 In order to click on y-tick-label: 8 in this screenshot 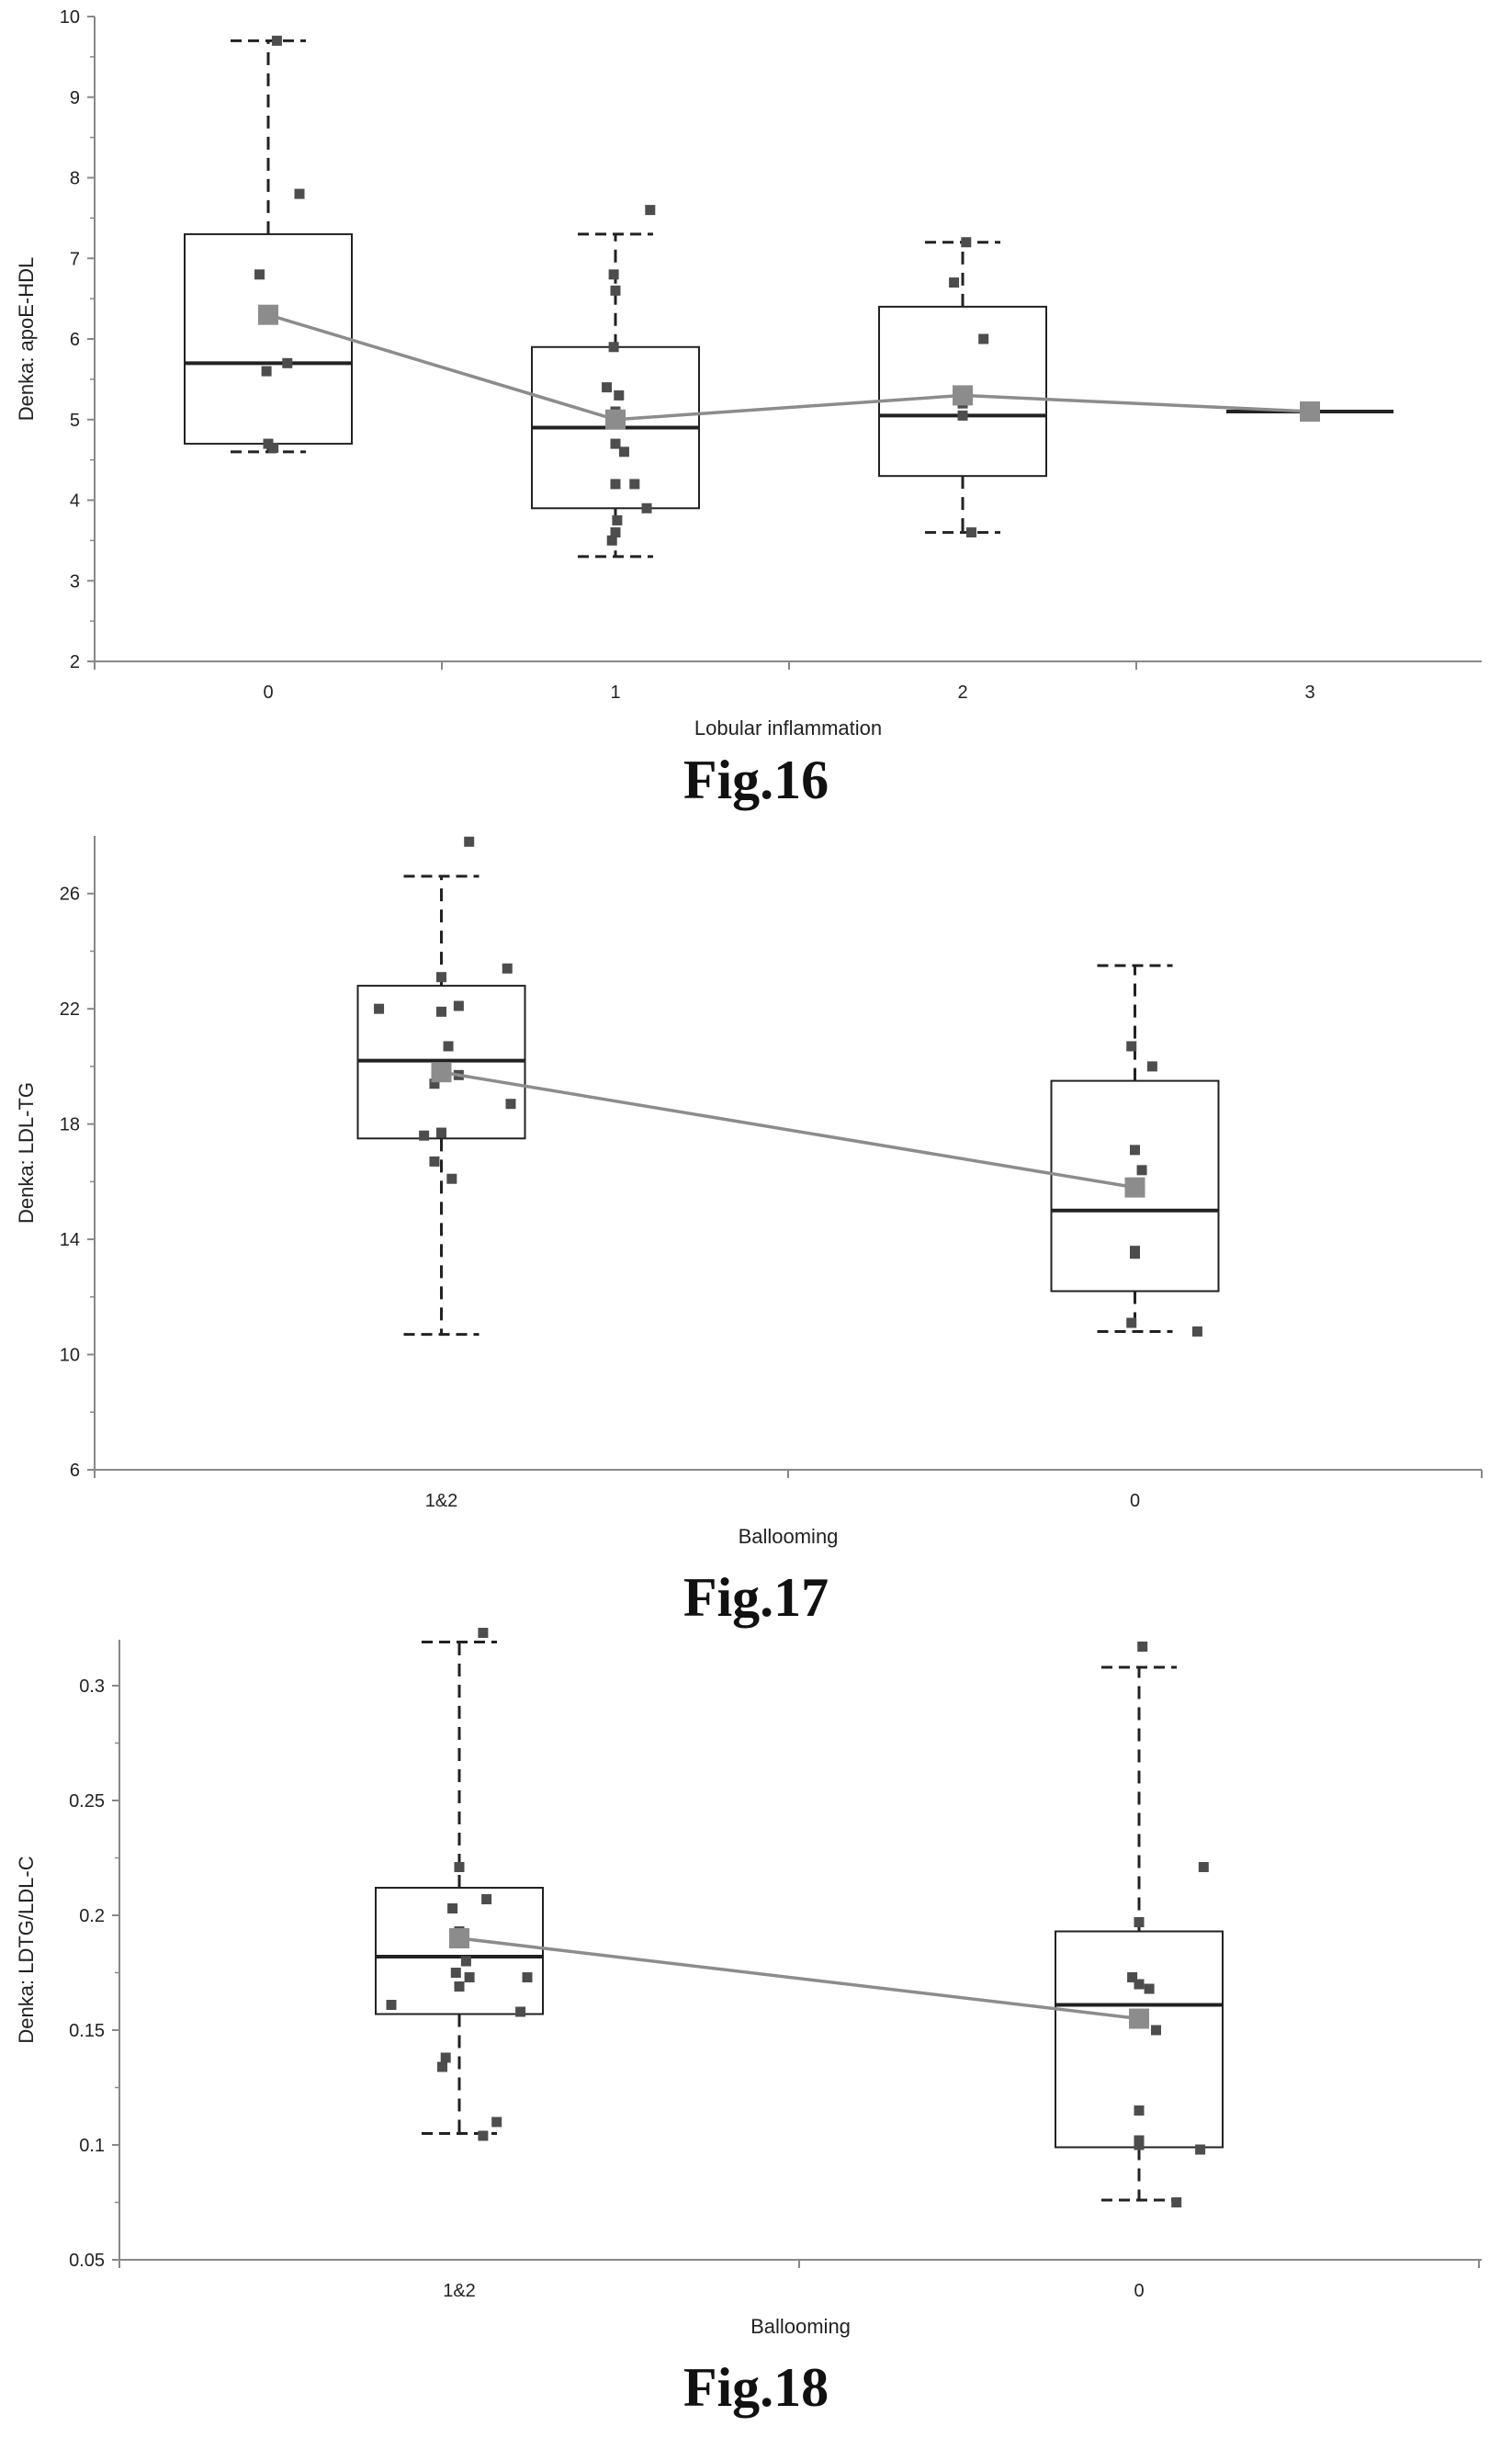, I will do `click(75, 179)`.